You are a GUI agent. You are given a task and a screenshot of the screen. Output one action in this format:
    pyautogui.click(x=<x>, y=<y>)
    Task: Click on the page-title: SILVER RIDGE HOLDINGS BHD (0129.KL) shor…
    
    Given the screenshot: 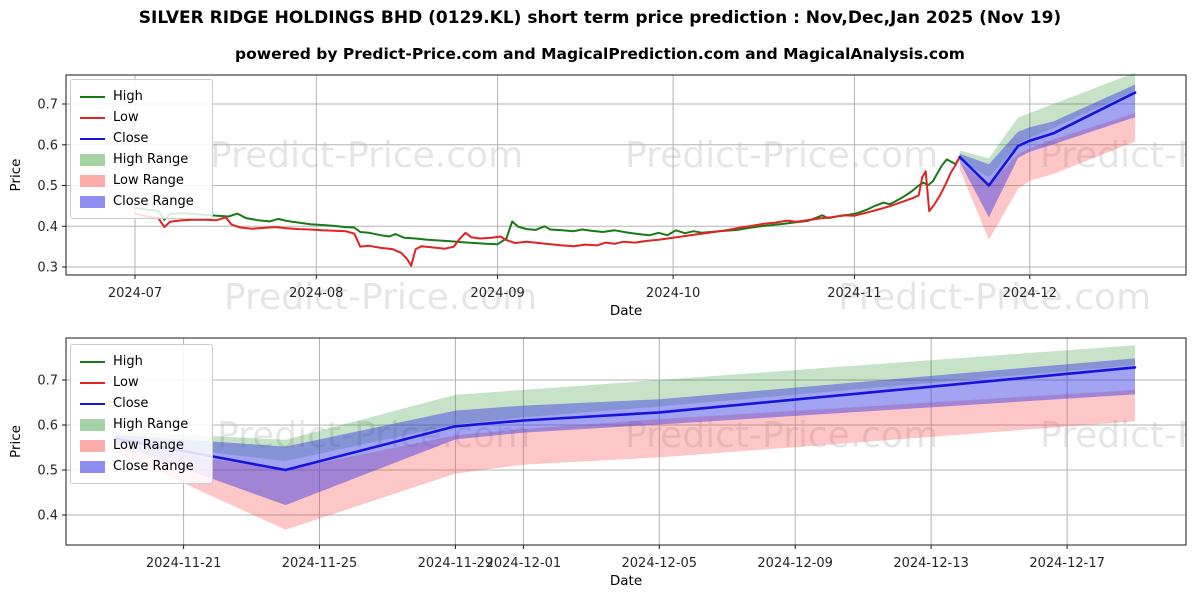 What is the action you would take?
    pyautogui.click(x=600, y=18)
    